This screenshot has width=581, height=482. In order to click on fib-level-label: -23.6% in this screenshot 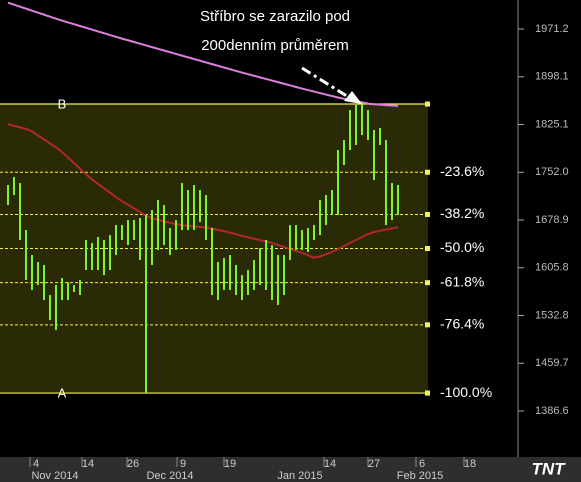, I will do `click(462, 171)`.